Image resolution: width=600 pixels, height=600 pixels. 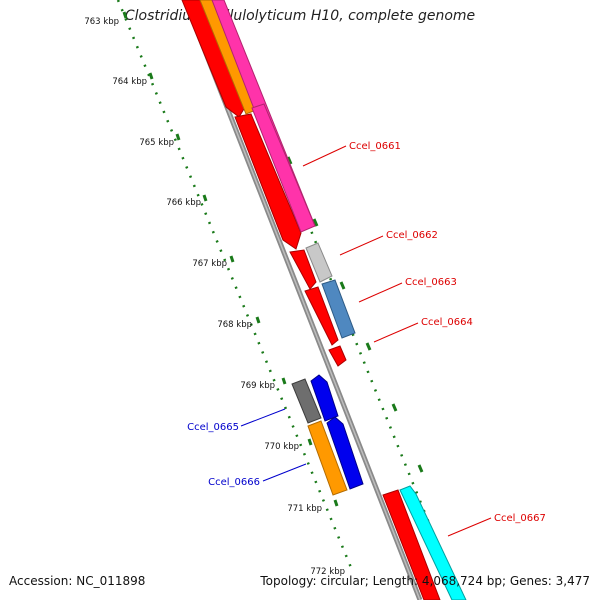 I want to click on cyan-feature, so click(x=433, y=542).